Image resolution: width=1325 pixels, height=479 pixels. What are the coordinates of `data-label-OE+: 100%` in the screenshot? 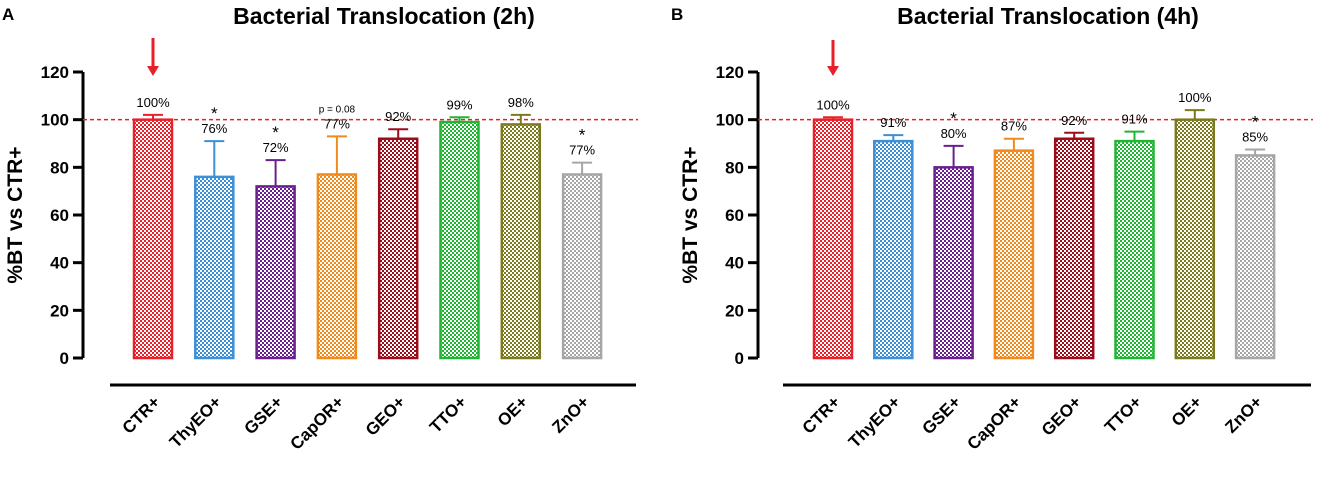 It's located at (1195, 97).